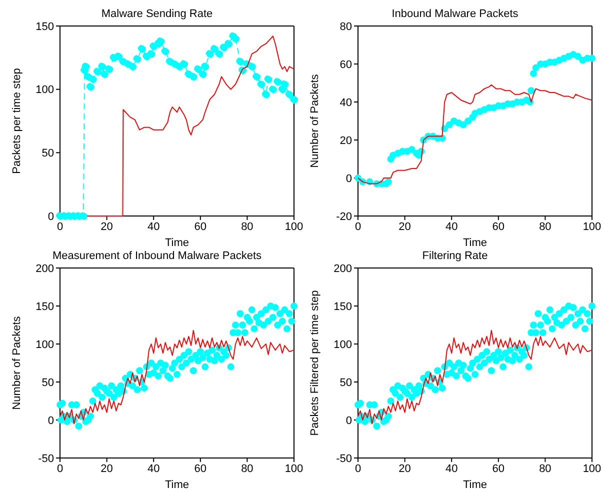 This screenshot has height=495, width=613. What do you see at coordinates (344, 216) in the screenshot?
I see `y-tick-label: -20` at bounding box center [344, 216].